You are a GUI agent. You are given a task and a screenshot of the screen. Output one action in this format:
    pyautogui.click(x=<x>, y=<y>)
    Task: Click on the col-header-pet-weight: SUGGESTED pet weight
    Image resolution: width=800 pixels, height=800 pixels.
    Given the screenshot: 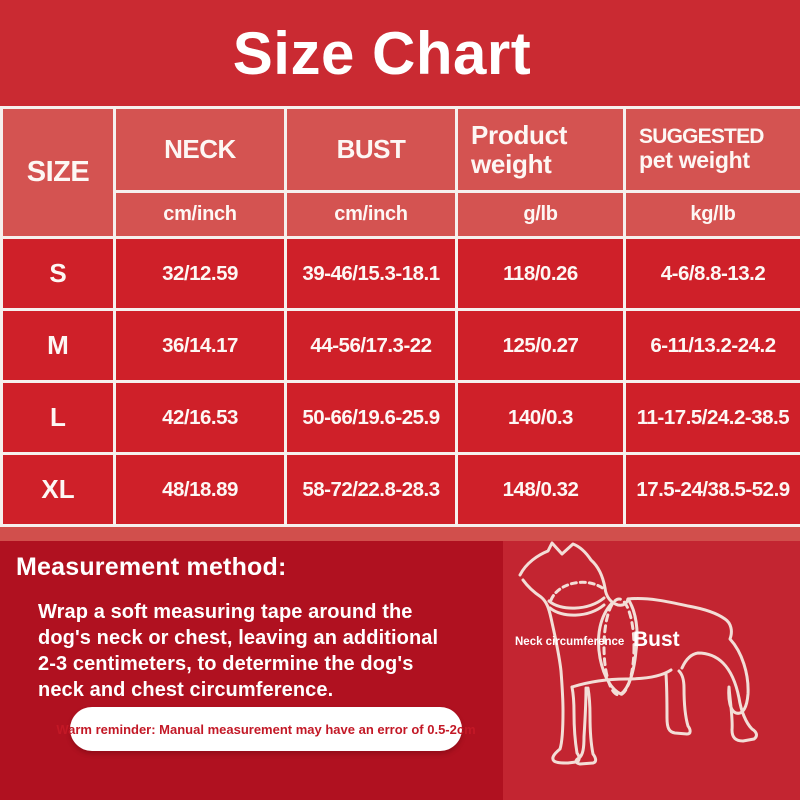 What is the action you would take?
    pyautogui.click(x=711, y=149)
    